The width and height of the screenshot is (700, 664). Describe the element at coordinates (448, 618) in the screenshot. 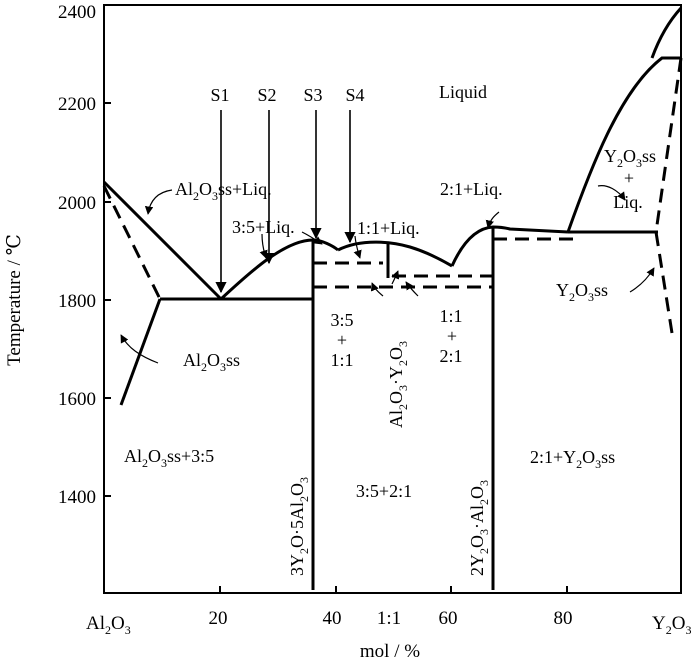

I see `x-tick-label: 60` at that location.